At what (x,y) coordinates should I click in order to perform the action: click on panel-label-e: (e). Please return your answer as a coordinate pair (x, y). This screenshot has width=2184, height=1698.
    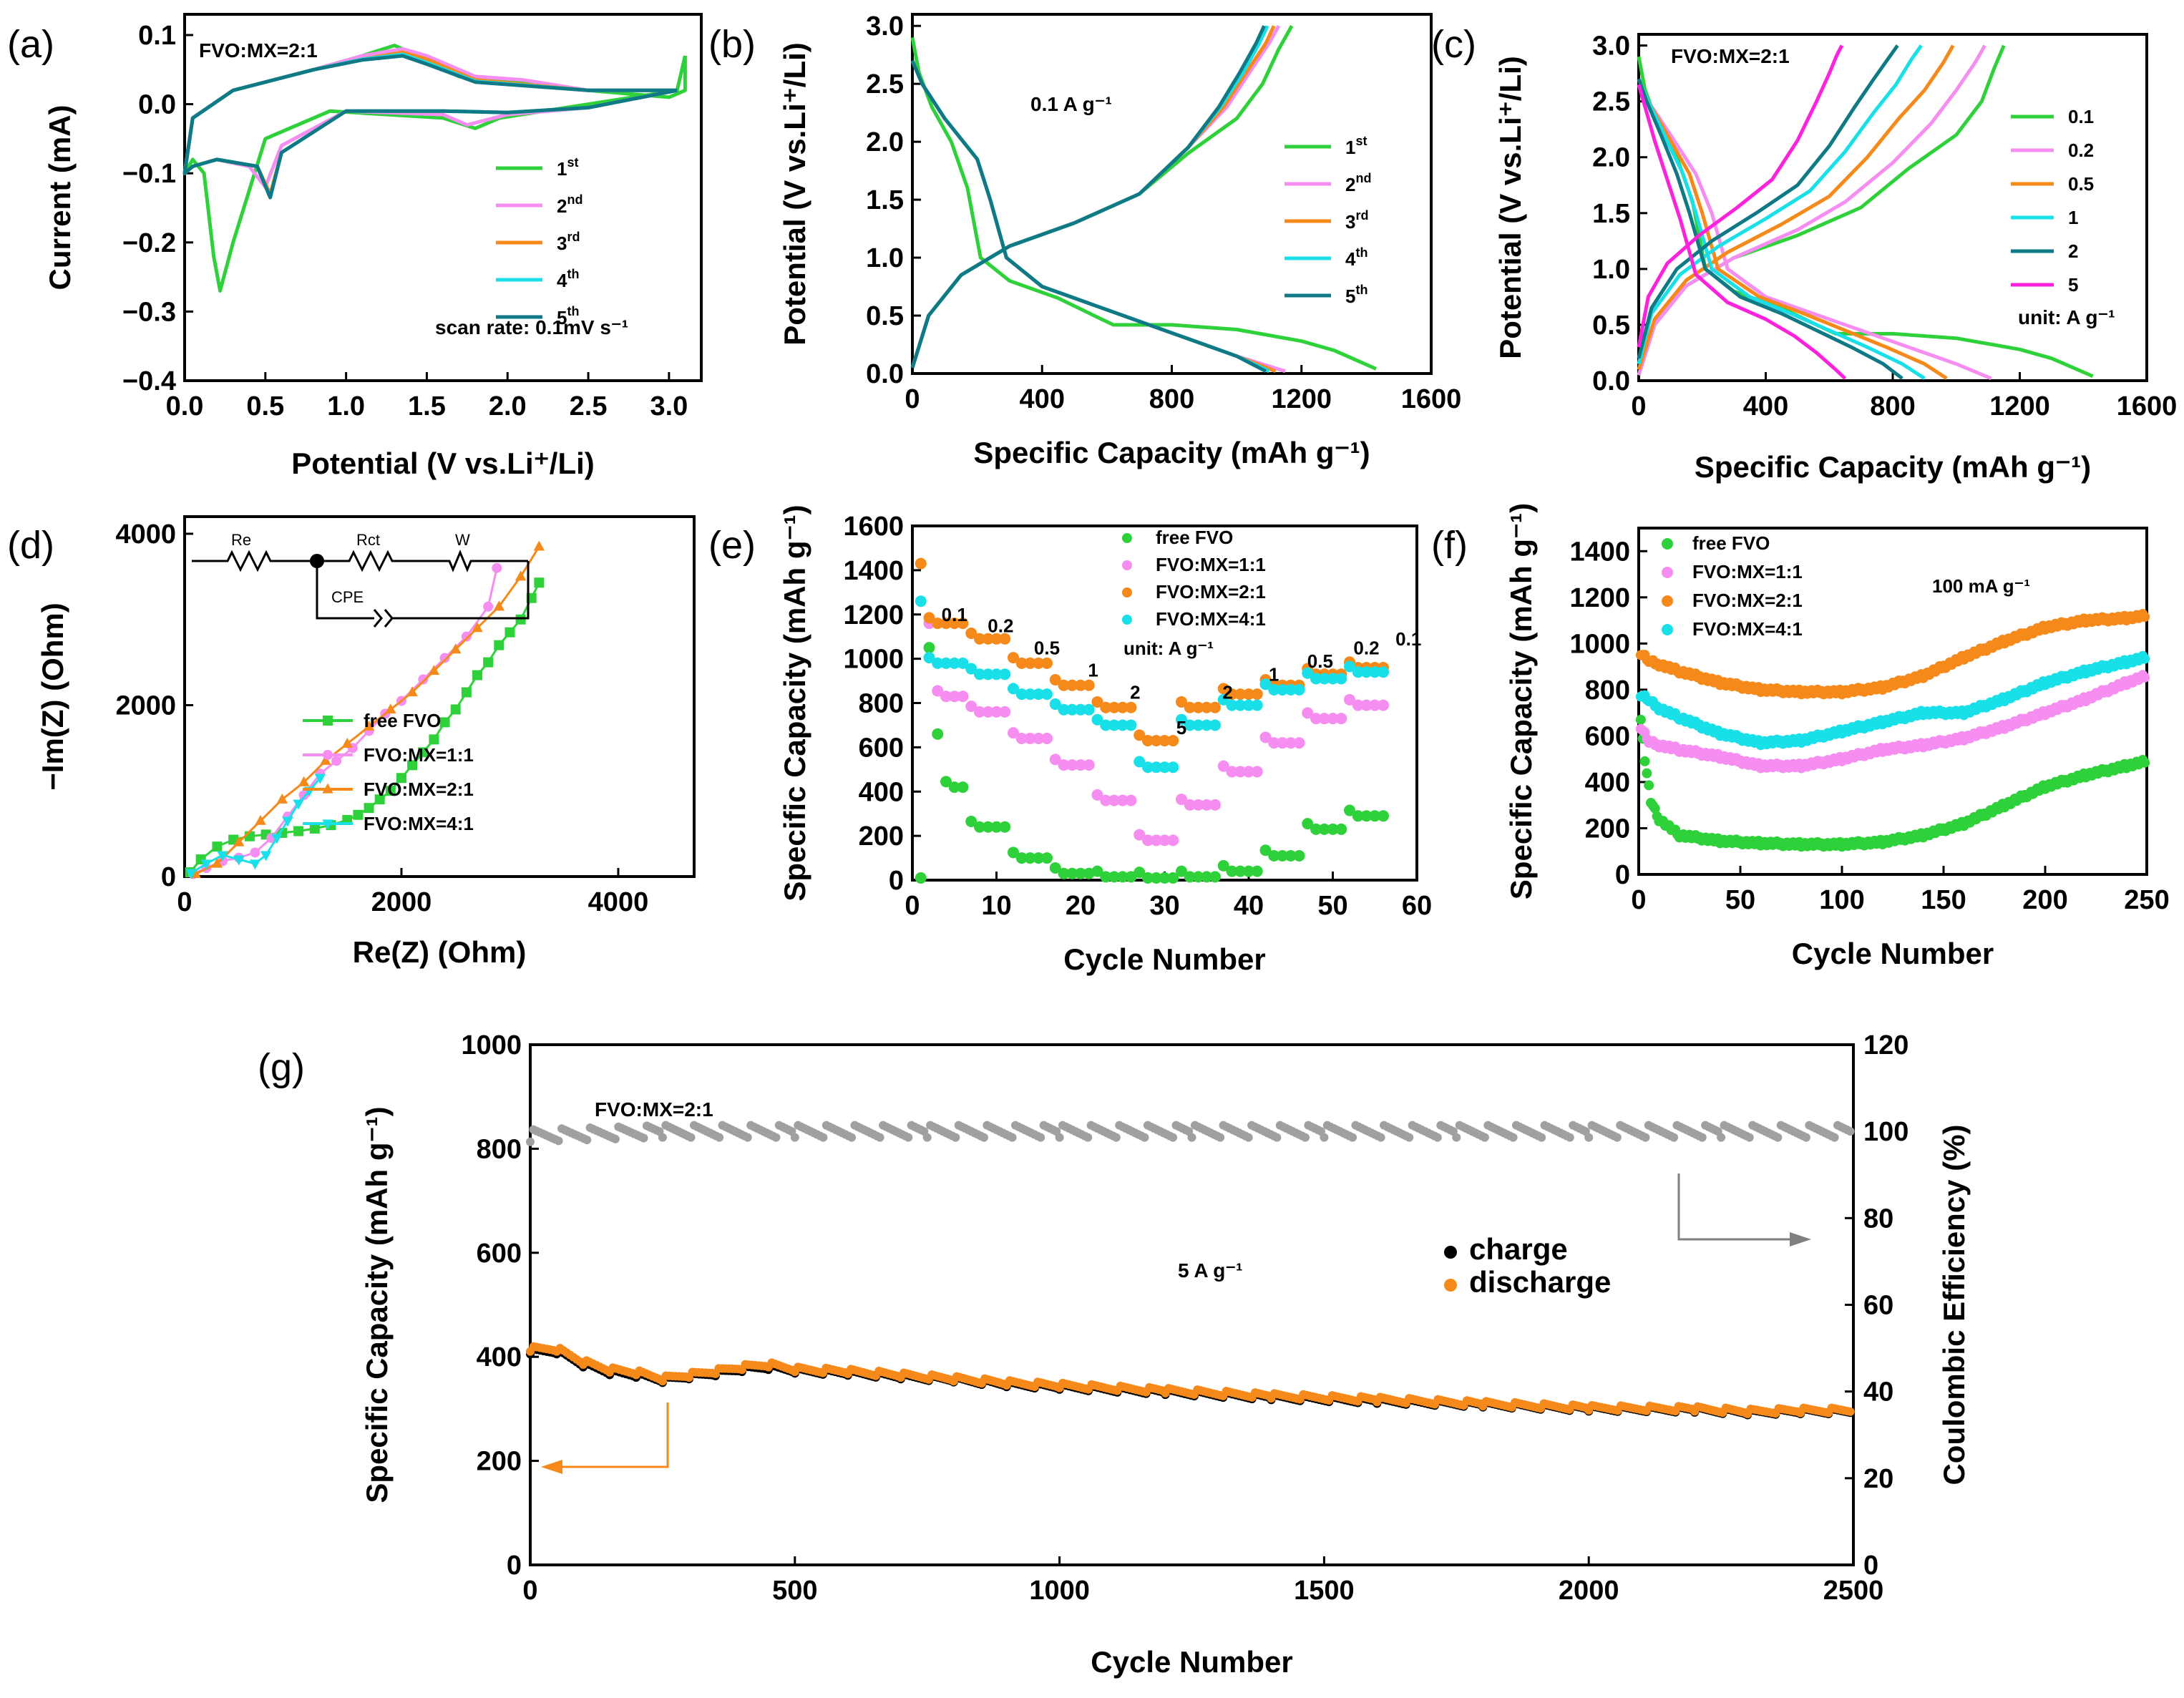
    Looking at the image, I should click on (732, 545).